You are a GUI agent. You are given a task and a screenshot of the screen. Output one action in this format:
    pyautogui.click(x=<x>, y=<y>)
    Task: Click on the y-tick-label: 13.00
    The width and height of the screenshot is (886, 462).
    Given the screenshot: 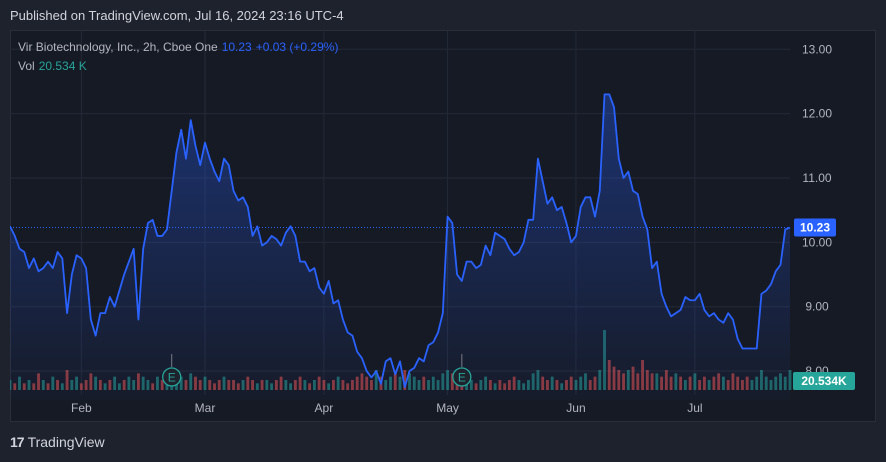 What is the action you would take?
    pyautogui.click(x=817, y=49)
    